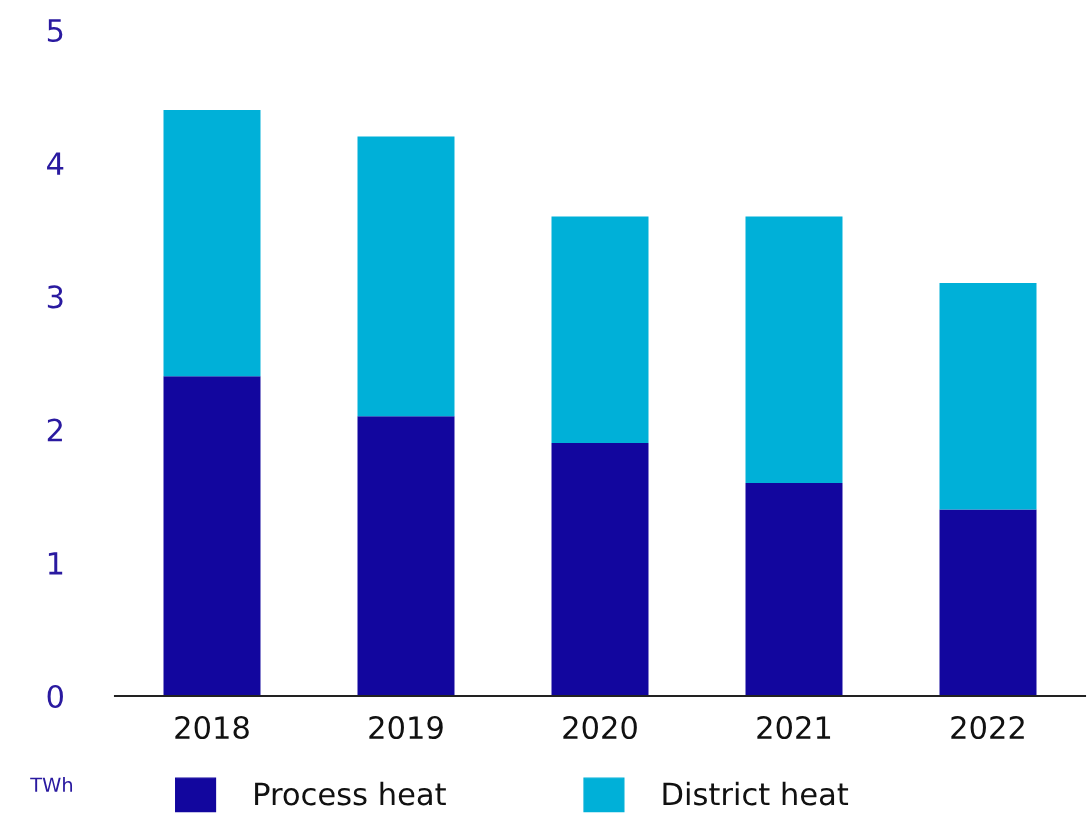  I want to click on y-tick-label: 1, so click(55, 563).